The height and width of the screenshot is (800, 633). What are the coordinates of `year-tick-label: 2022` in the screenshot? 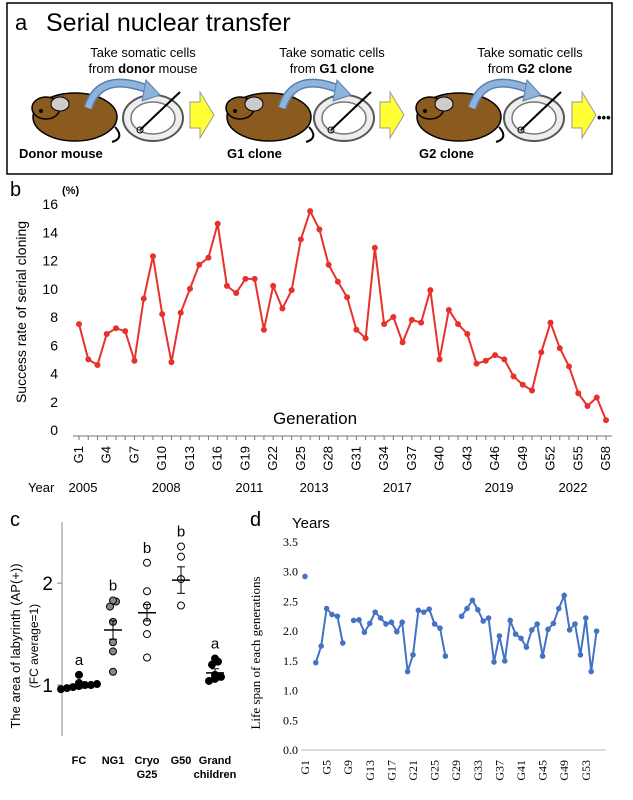 It's located at (573, 487).